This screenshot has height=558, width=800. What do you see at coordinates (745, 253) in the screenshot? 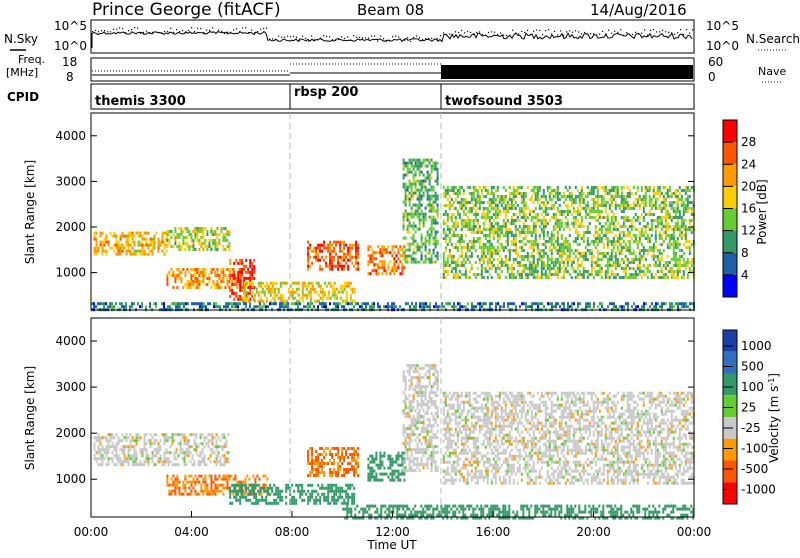
I see `colorbar-tick-label: 8` at bounding box center [745, 253].